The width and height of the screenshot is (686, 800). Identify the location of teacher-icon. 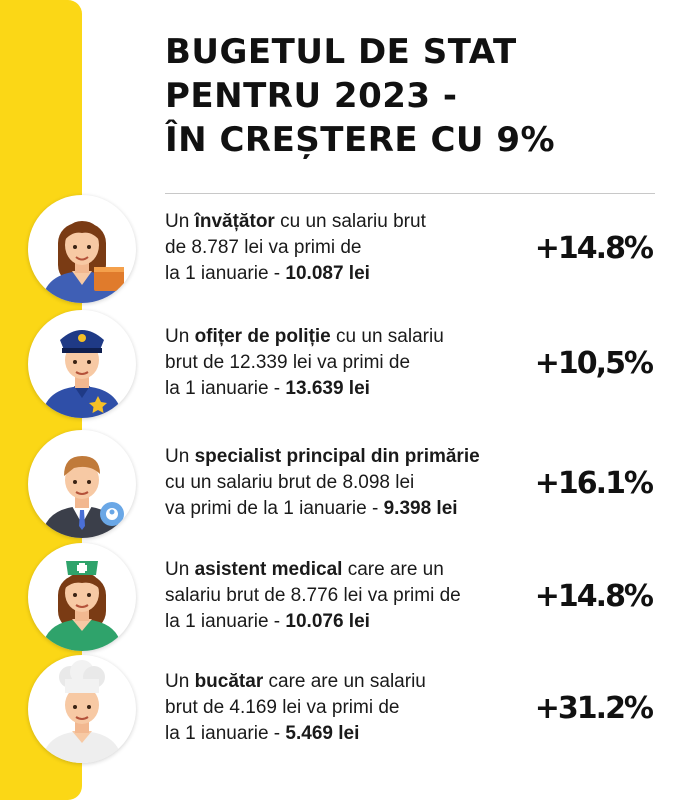
(82, 249).